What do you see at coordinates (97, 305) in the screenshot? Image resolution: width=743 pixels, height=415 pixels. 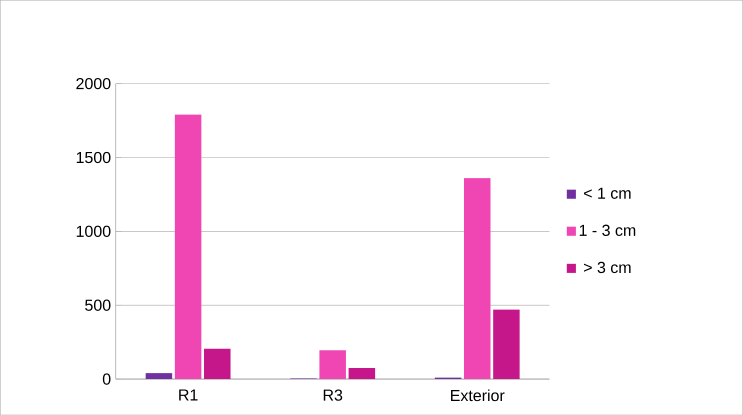 I see `y-tick-label: 500` at bounding box center [97, 305].